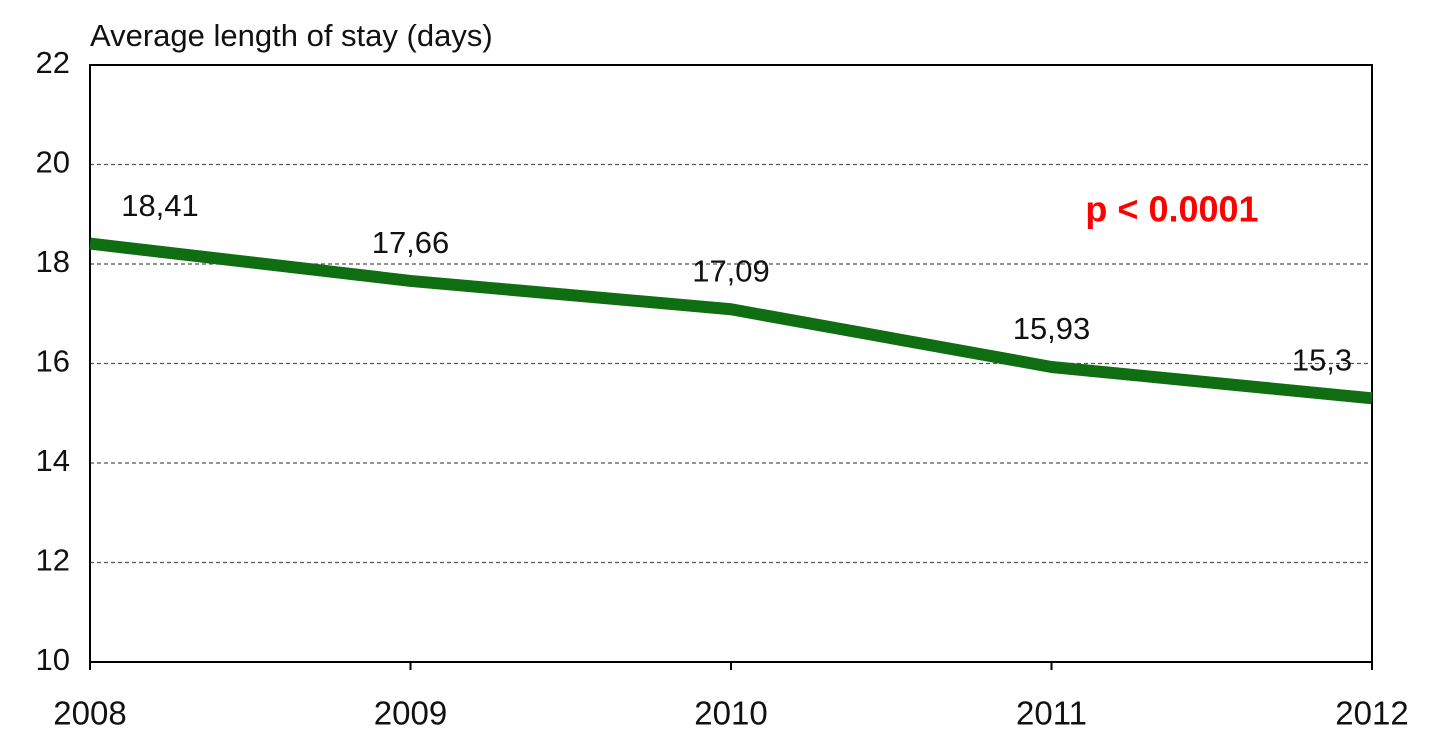  I want to click on data-label: 17,09, so click(731, 270).